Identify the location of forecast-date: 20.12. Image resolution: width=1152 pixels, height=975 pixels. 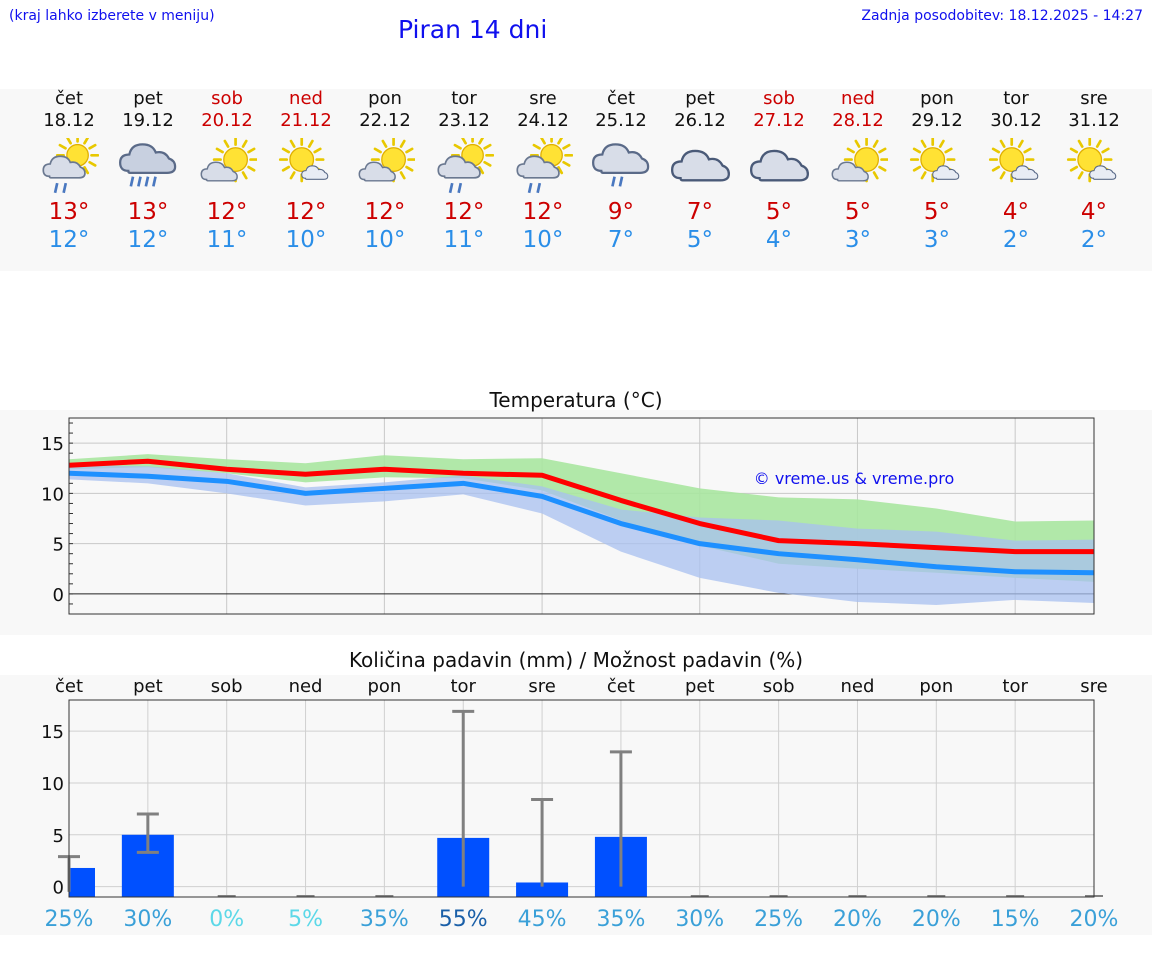
(227, 120).